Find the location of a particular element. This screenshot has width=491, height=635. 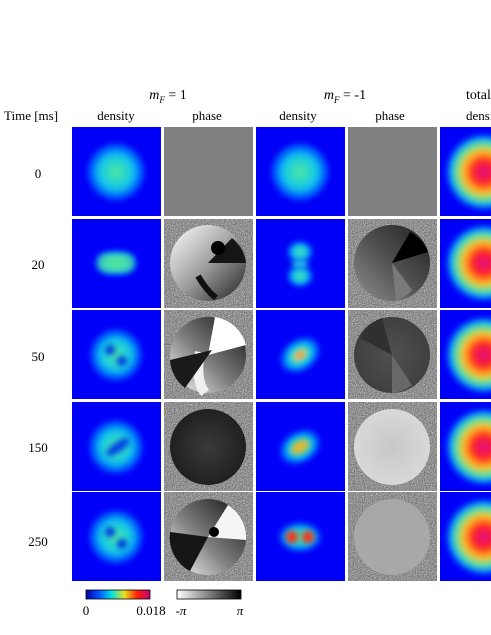

panel-mfplus-phase-t250 is located at coordinates (208, 536).